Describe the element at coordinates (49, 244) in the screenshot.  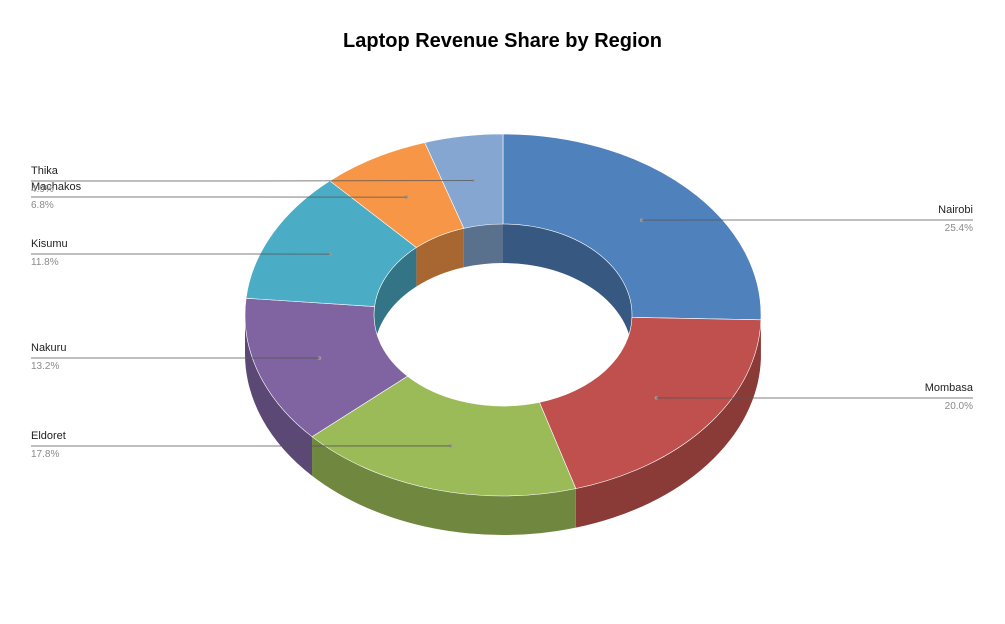
I see `category-label: Kisumu` at that location.